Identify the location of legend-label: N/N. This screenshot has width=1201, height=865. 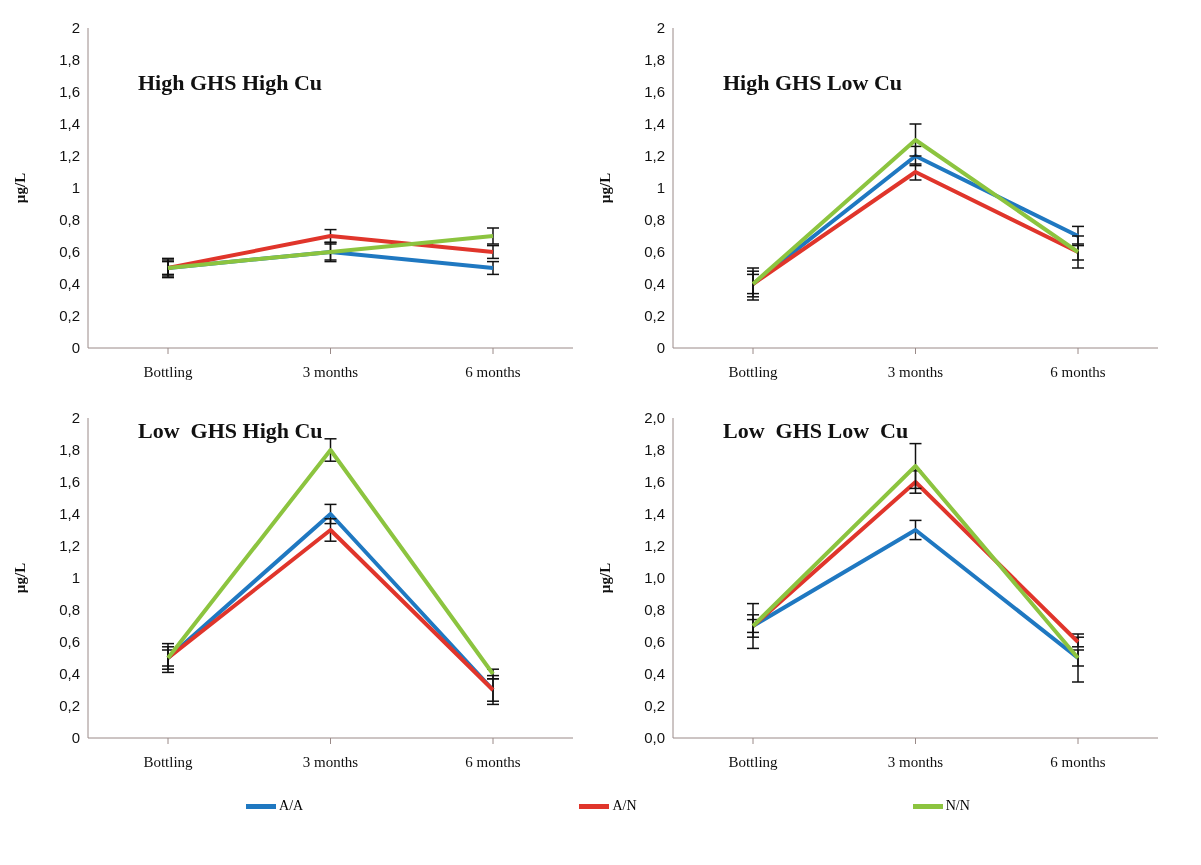
(957, 806).